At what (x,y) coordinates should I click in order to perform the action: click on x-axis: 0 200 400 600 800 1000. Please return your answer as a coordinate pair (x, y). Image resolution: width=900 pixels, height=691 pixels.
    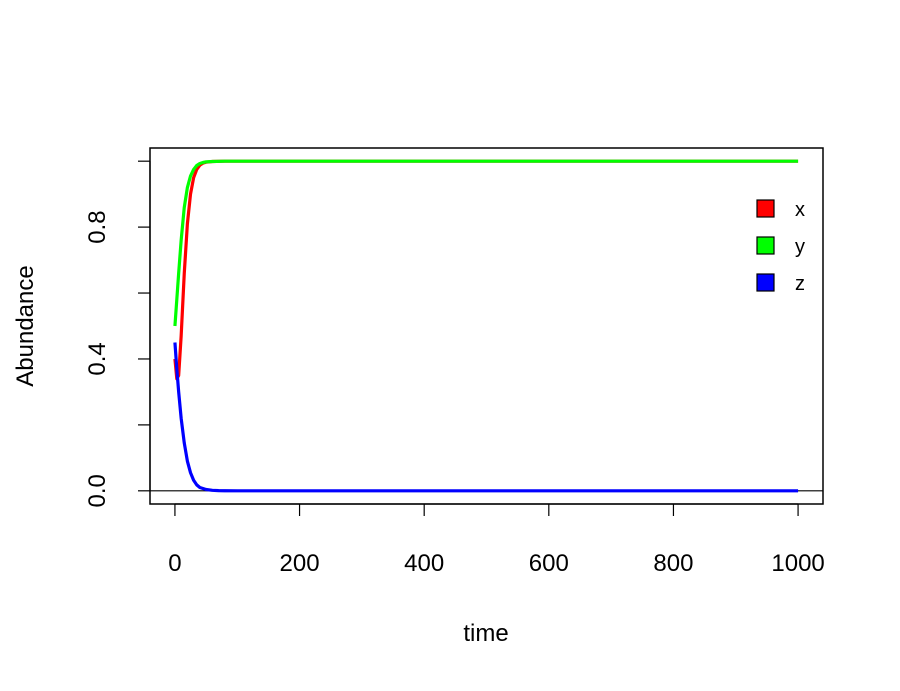
    Looking at the image, I should click on (496, 540).